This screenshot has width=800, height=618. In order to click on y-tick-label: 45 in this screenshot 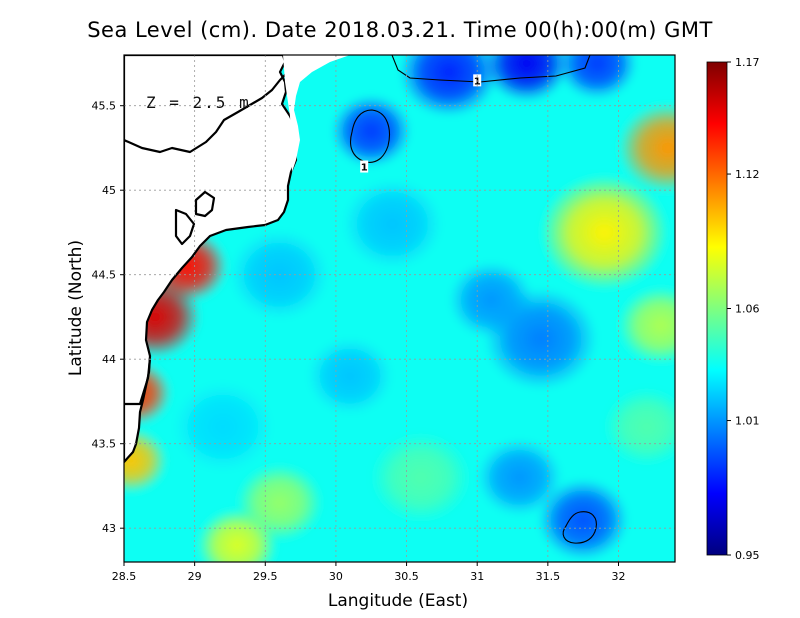, I will do `click(109, 190)`.